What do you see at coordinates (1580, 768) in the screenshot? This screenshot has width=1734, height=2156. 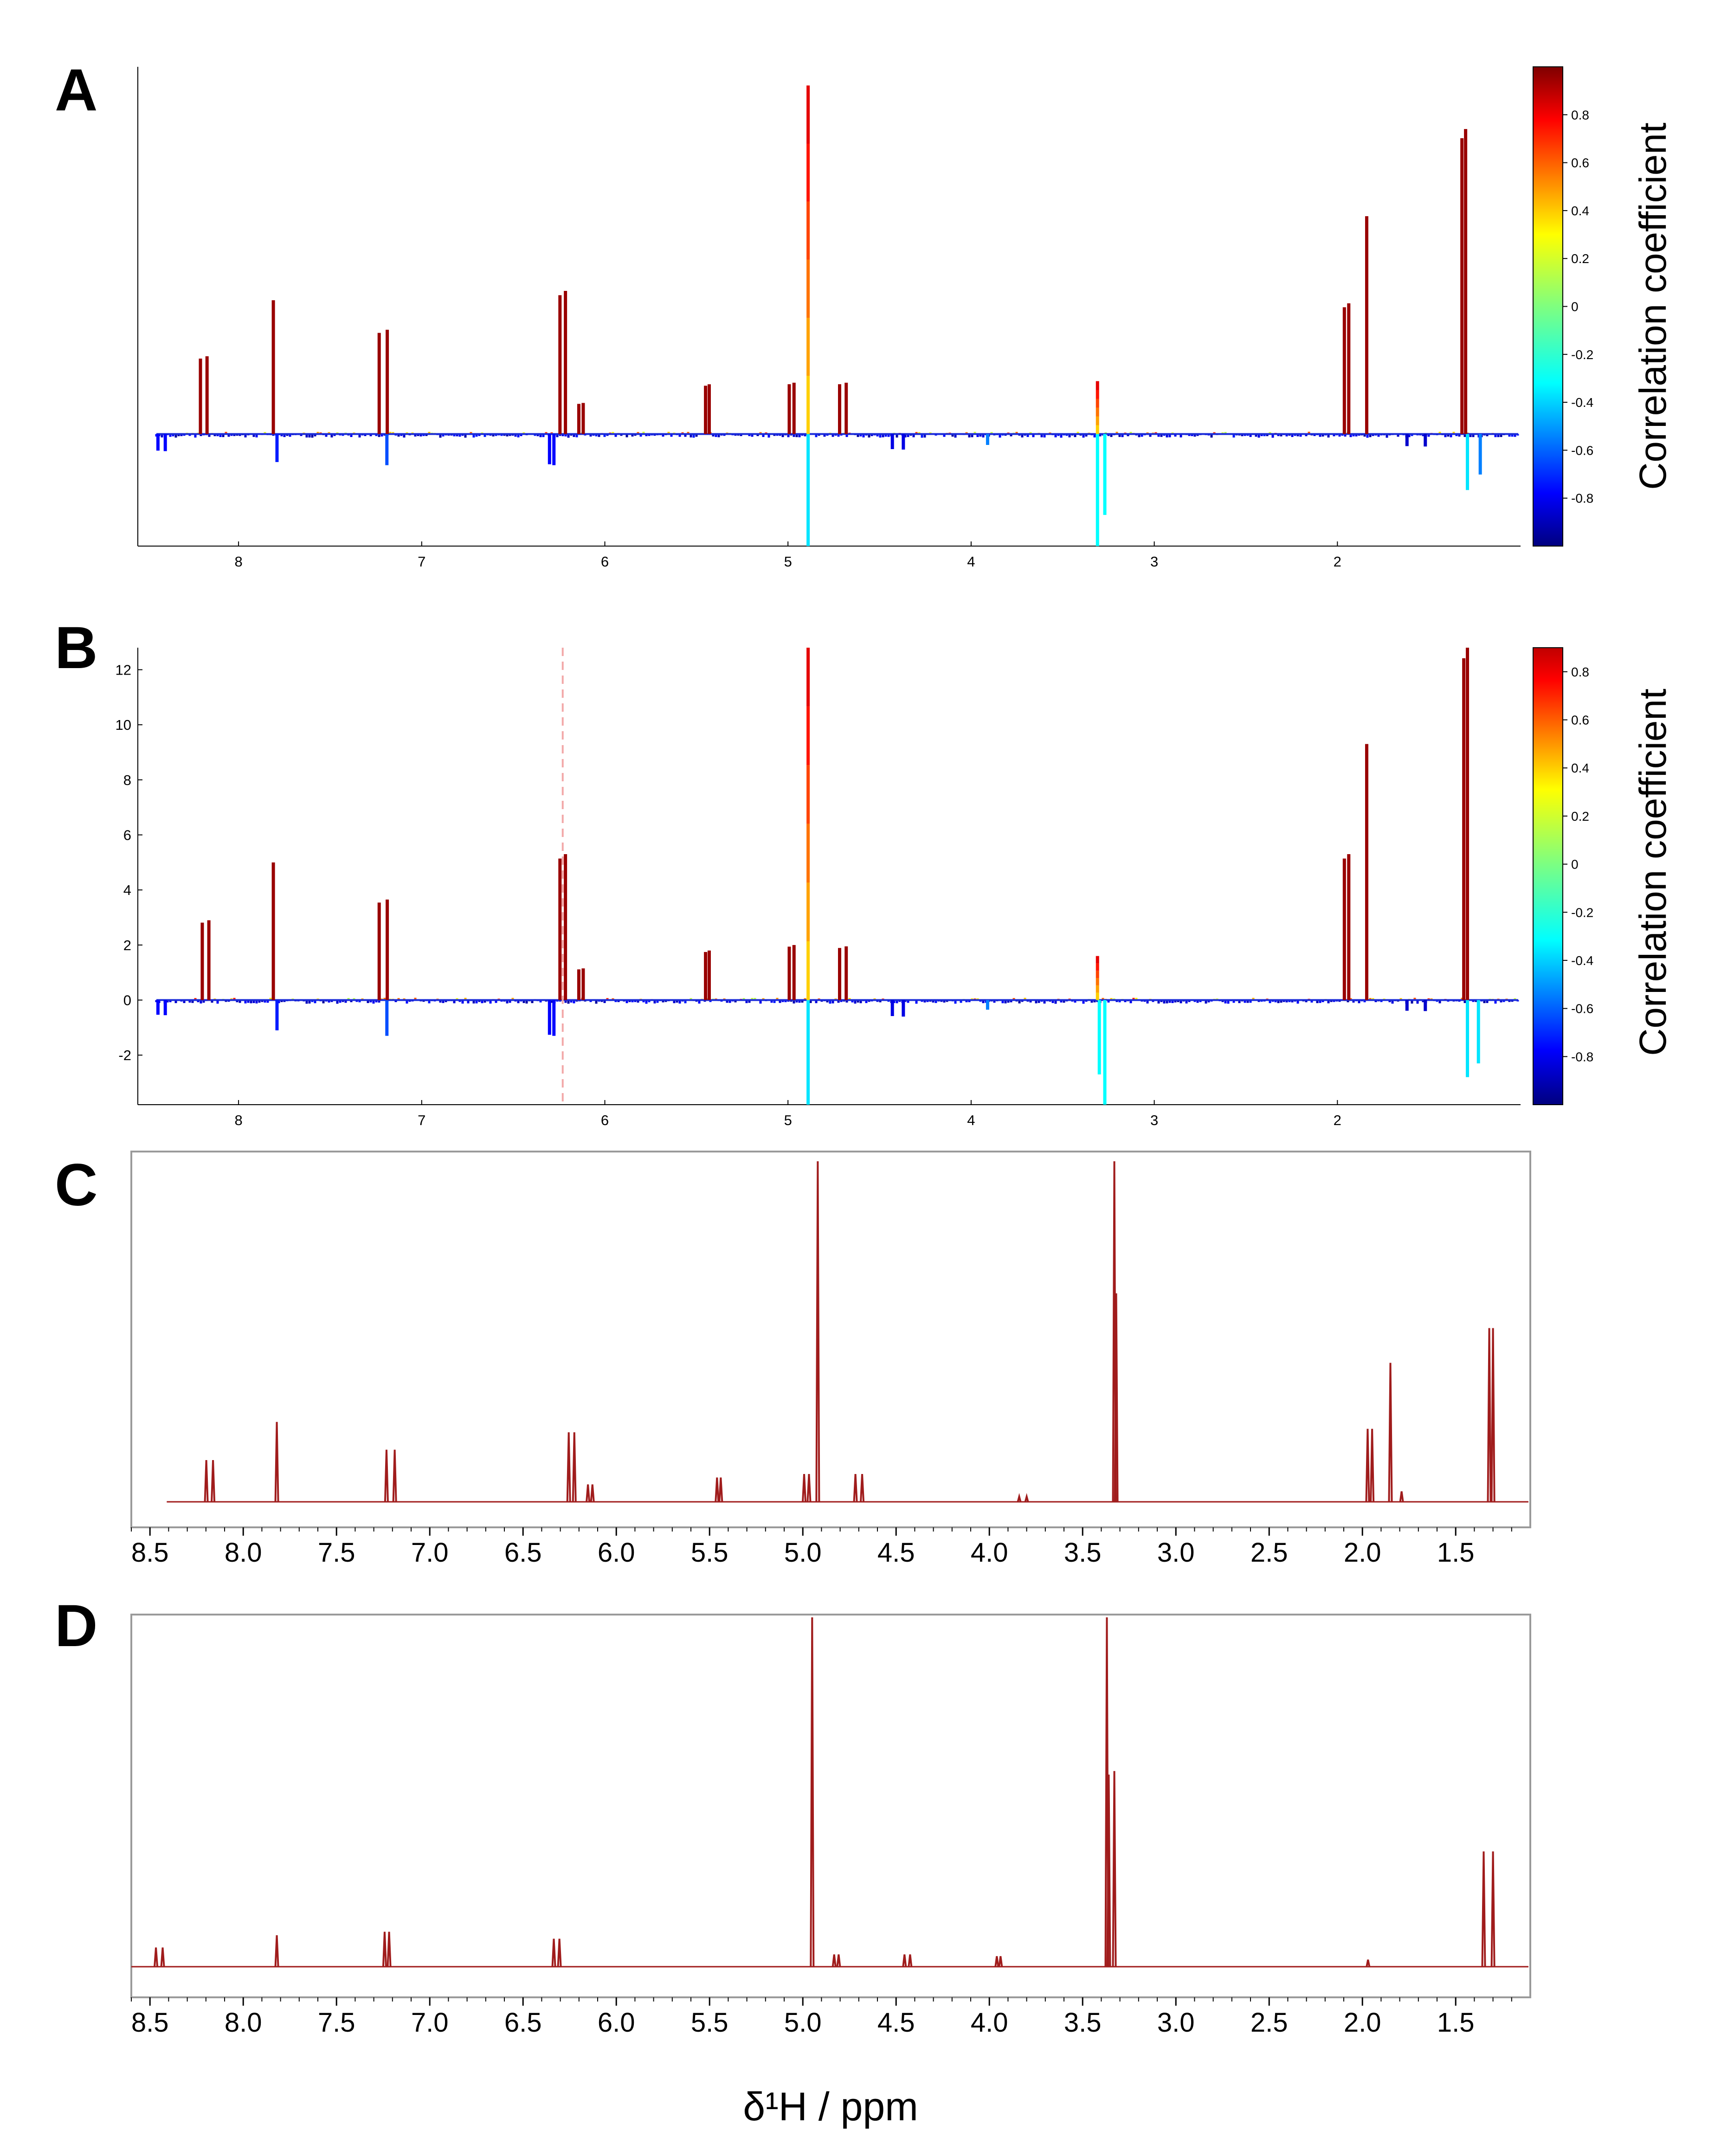 I see `colorbar-tick-label: 0.4` at bounding box center [1580, 768].